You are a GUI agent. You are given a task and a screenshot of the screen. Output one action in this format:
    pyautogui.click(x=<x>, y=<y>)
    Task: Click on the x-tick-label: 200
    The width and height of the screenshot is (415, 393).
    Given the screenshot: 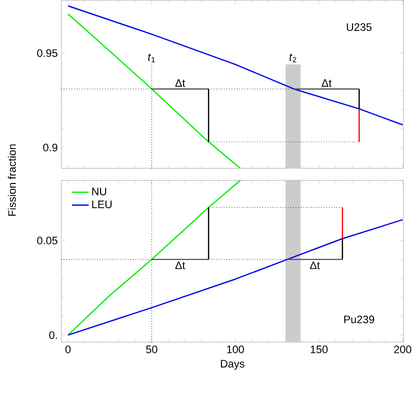 What is the action you would take?
    pyautogui.click(x=403, y=350)
    